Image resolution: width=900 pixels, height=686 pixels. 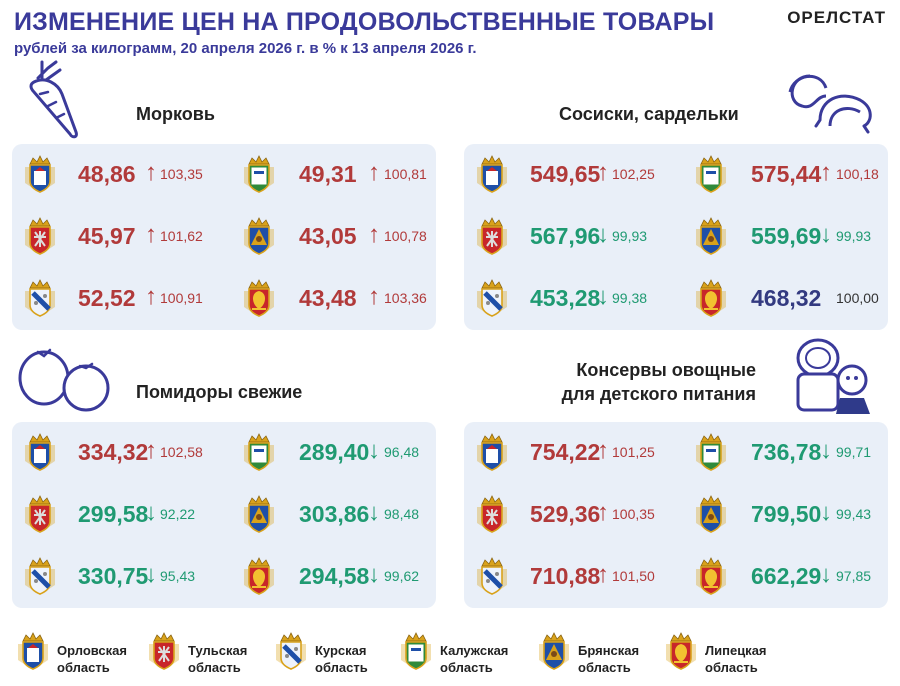 What do you see at coordinates (633, 452) in the screenshot?
I see `percent-change: 101,25` at bounding box center [633, 452].